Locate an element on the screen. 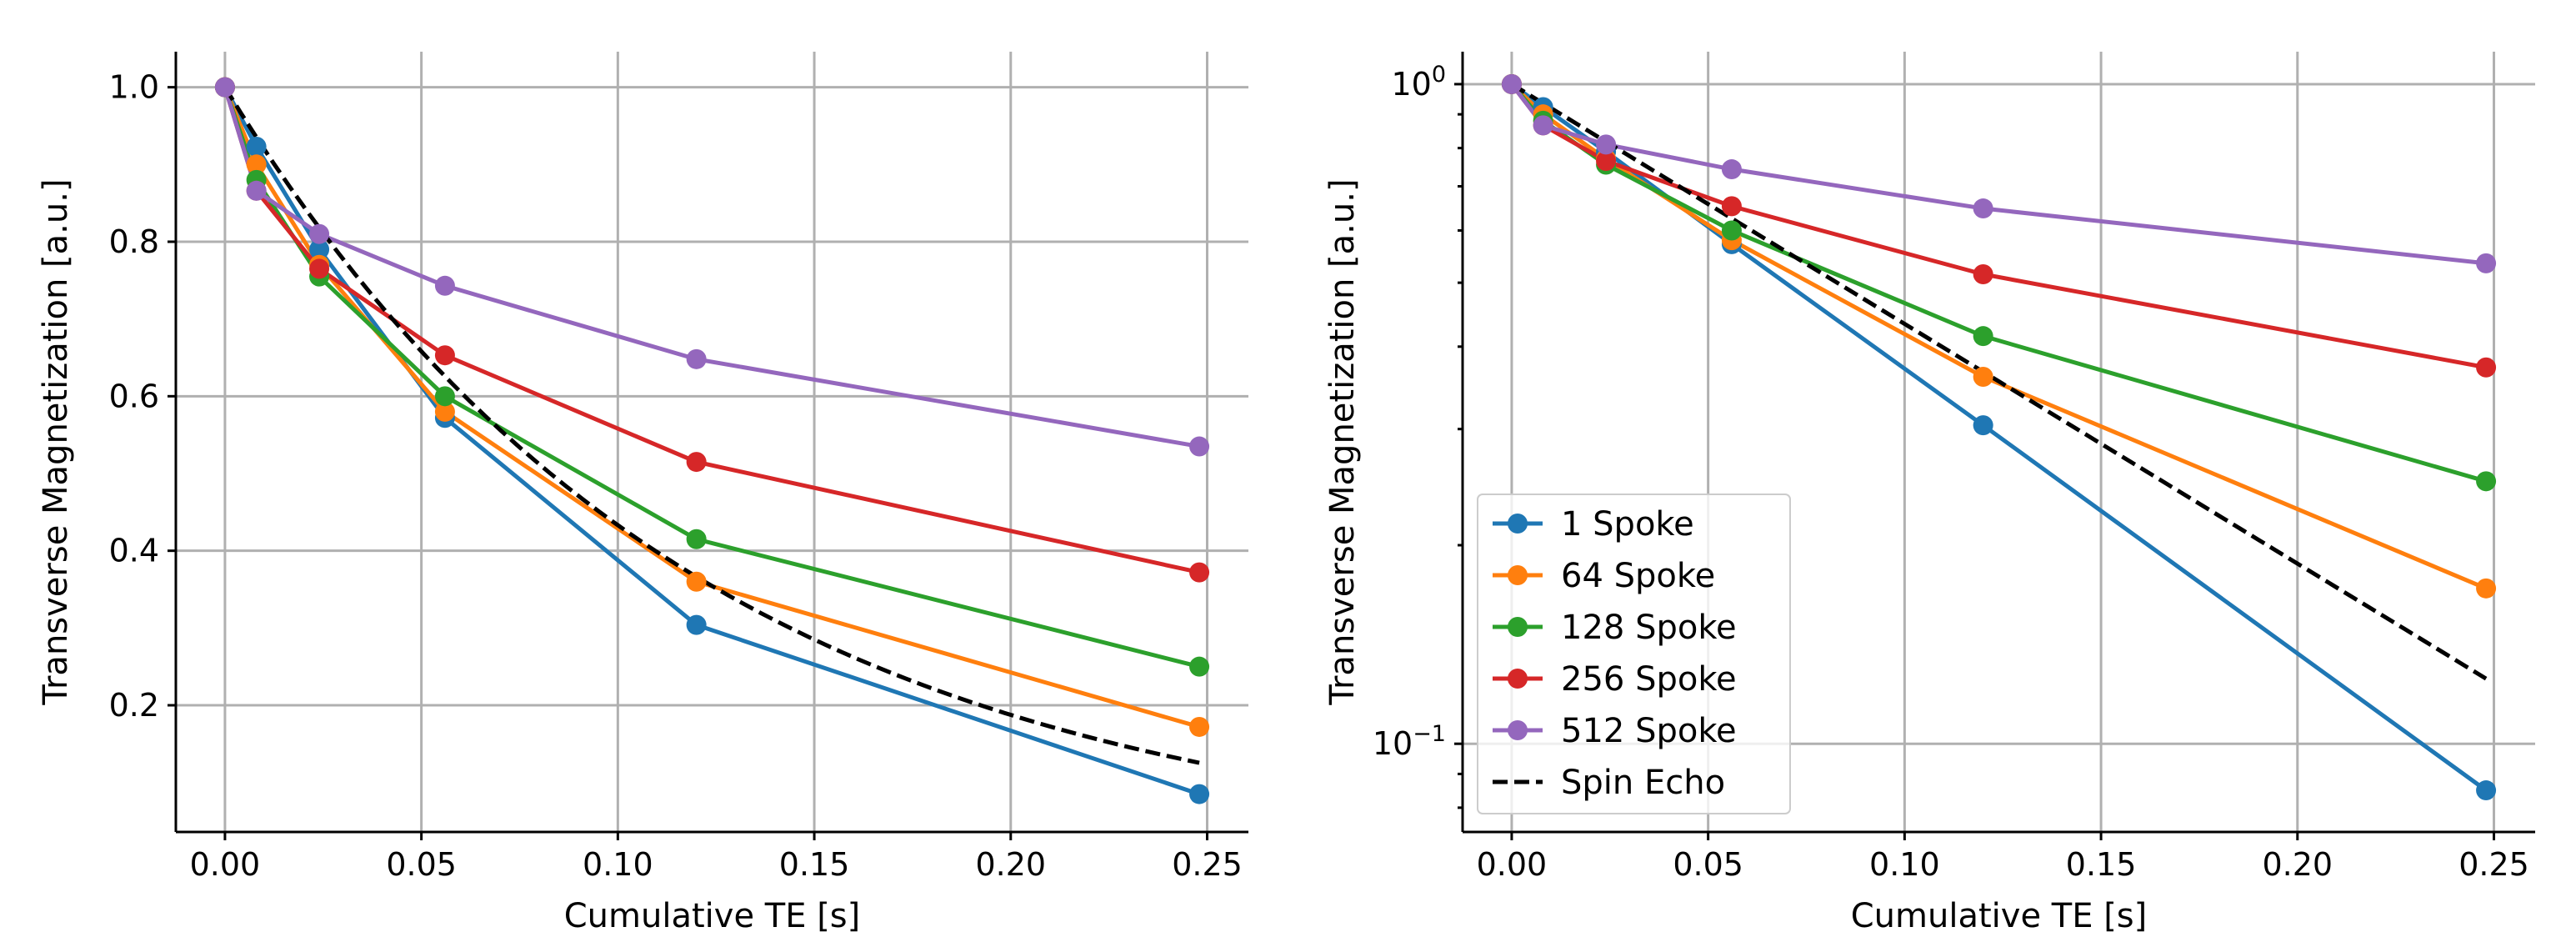 The width and height of the screenshot is (2576, 932). legend-marker-64-spoke is located at coordinates (1518, 575).